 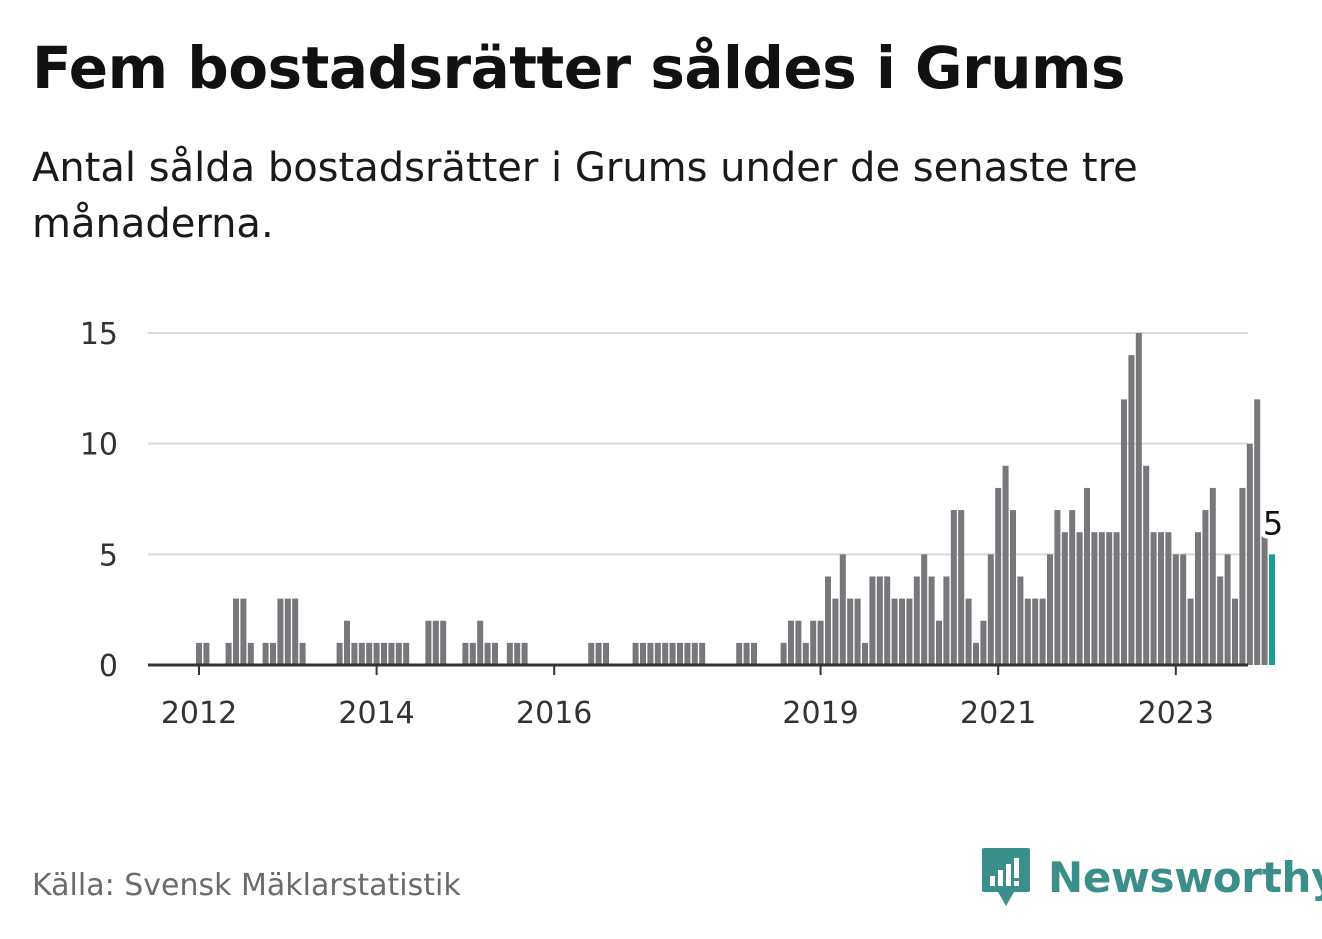 What do you see at coordinates (554, 713) in the screenshot?
I see `x-tick-label: 2016` at bounding box center [554, 713].